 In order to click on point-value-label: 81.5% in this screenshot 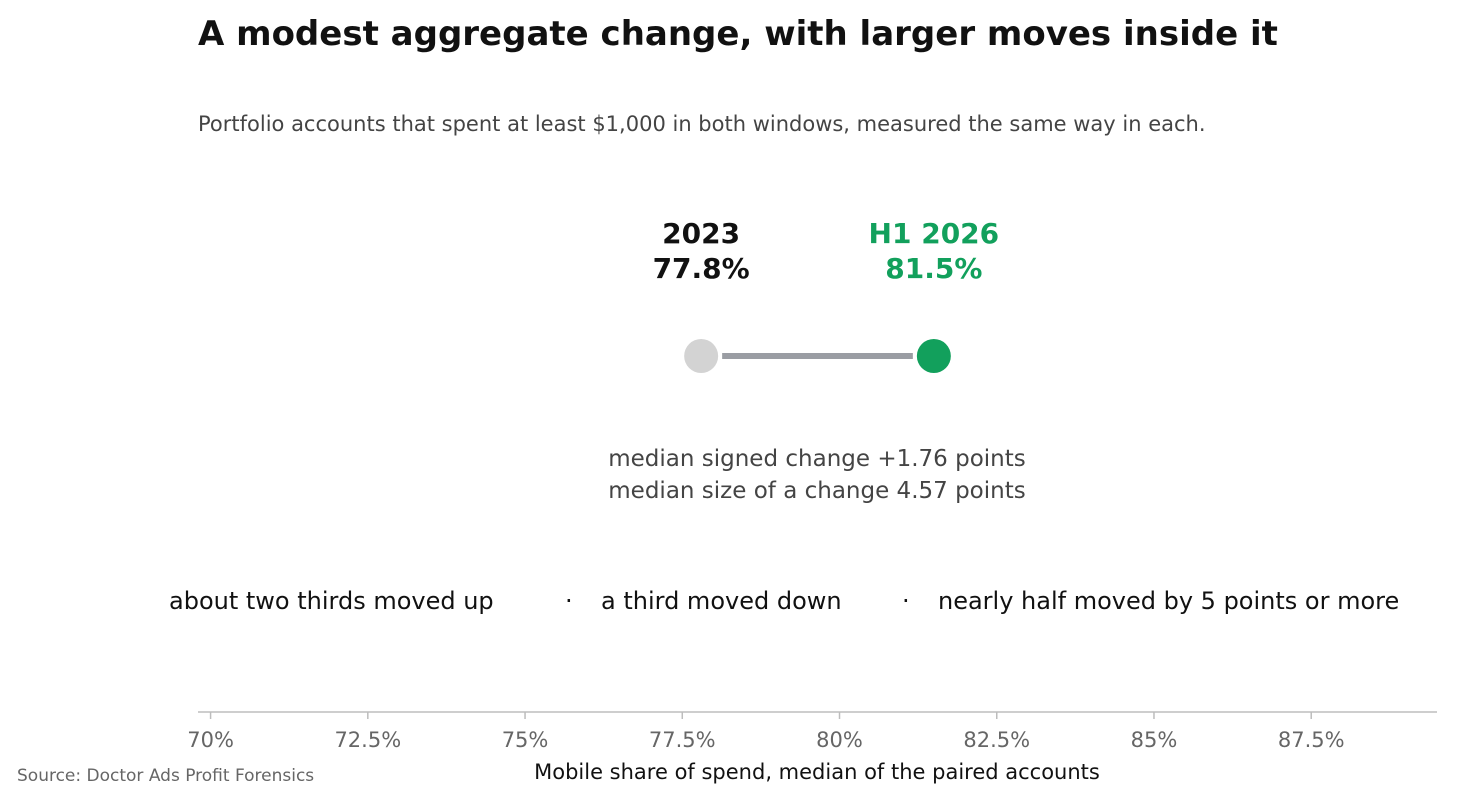, I will do `click(933, 268)`.